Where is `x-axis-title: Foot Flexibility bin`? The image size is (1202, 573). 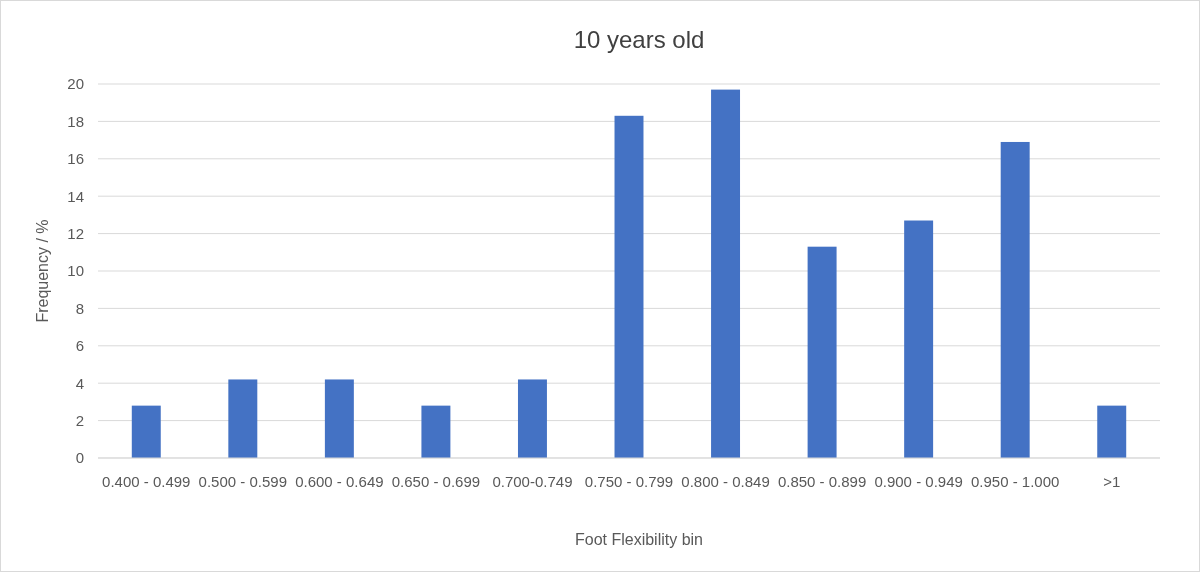
x-axis-title: Foot Flexibility bin is located at coordinates (639, 539).